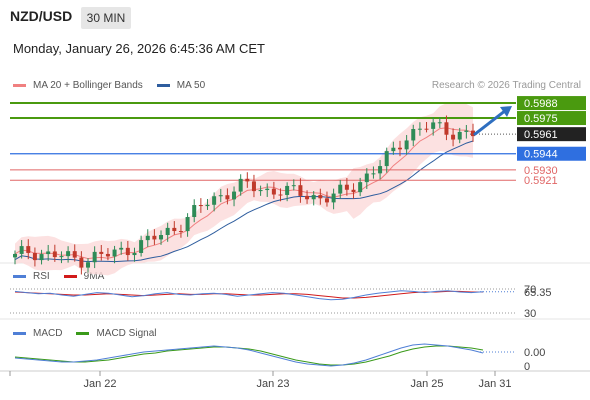 Image resolution: width=590 pixels, height=400 pixels. I want to click on macd-legend-swatch, so click(19, 333).